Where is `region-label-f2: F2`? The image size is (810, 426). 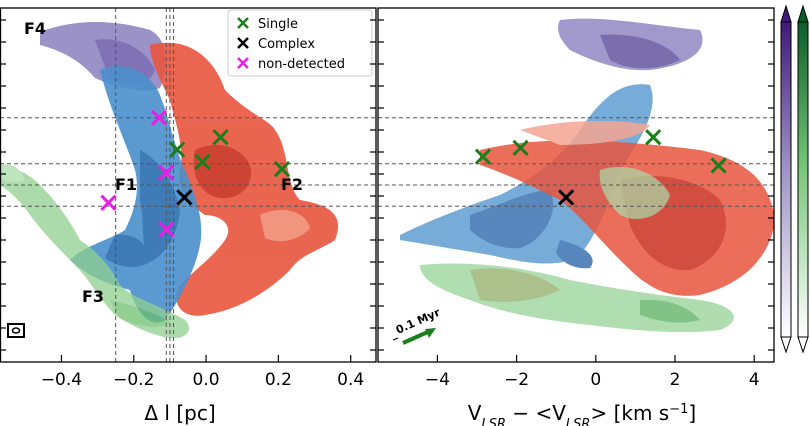 region-label-f2: F2 is located at coordinates (292, 184).